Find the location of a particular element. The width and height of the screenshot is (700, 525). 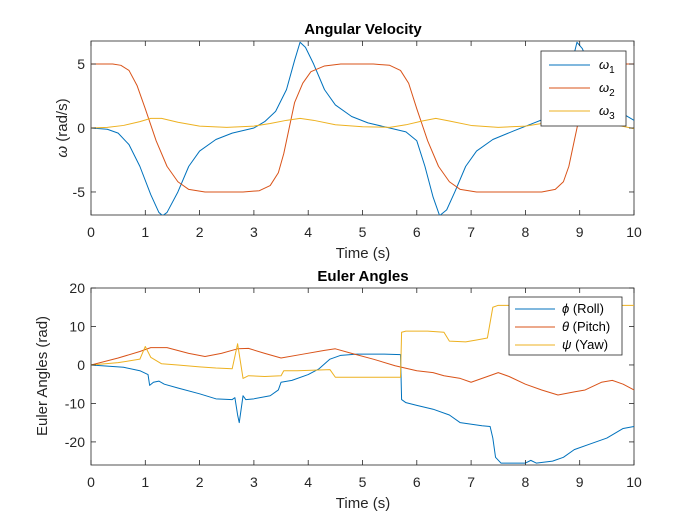

chart-title: Euler Angles is located at coordinates (362, 276).